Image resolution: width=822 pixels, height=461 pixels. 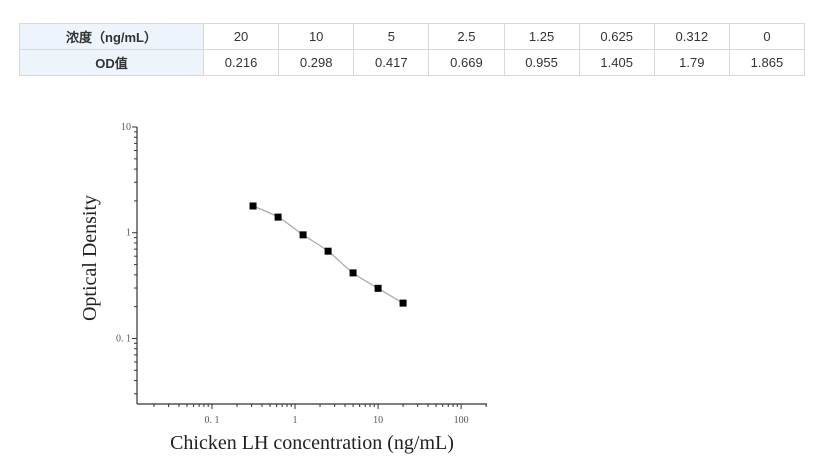 I want to click on x-tick-label: 1, so click(x=295, y=420).